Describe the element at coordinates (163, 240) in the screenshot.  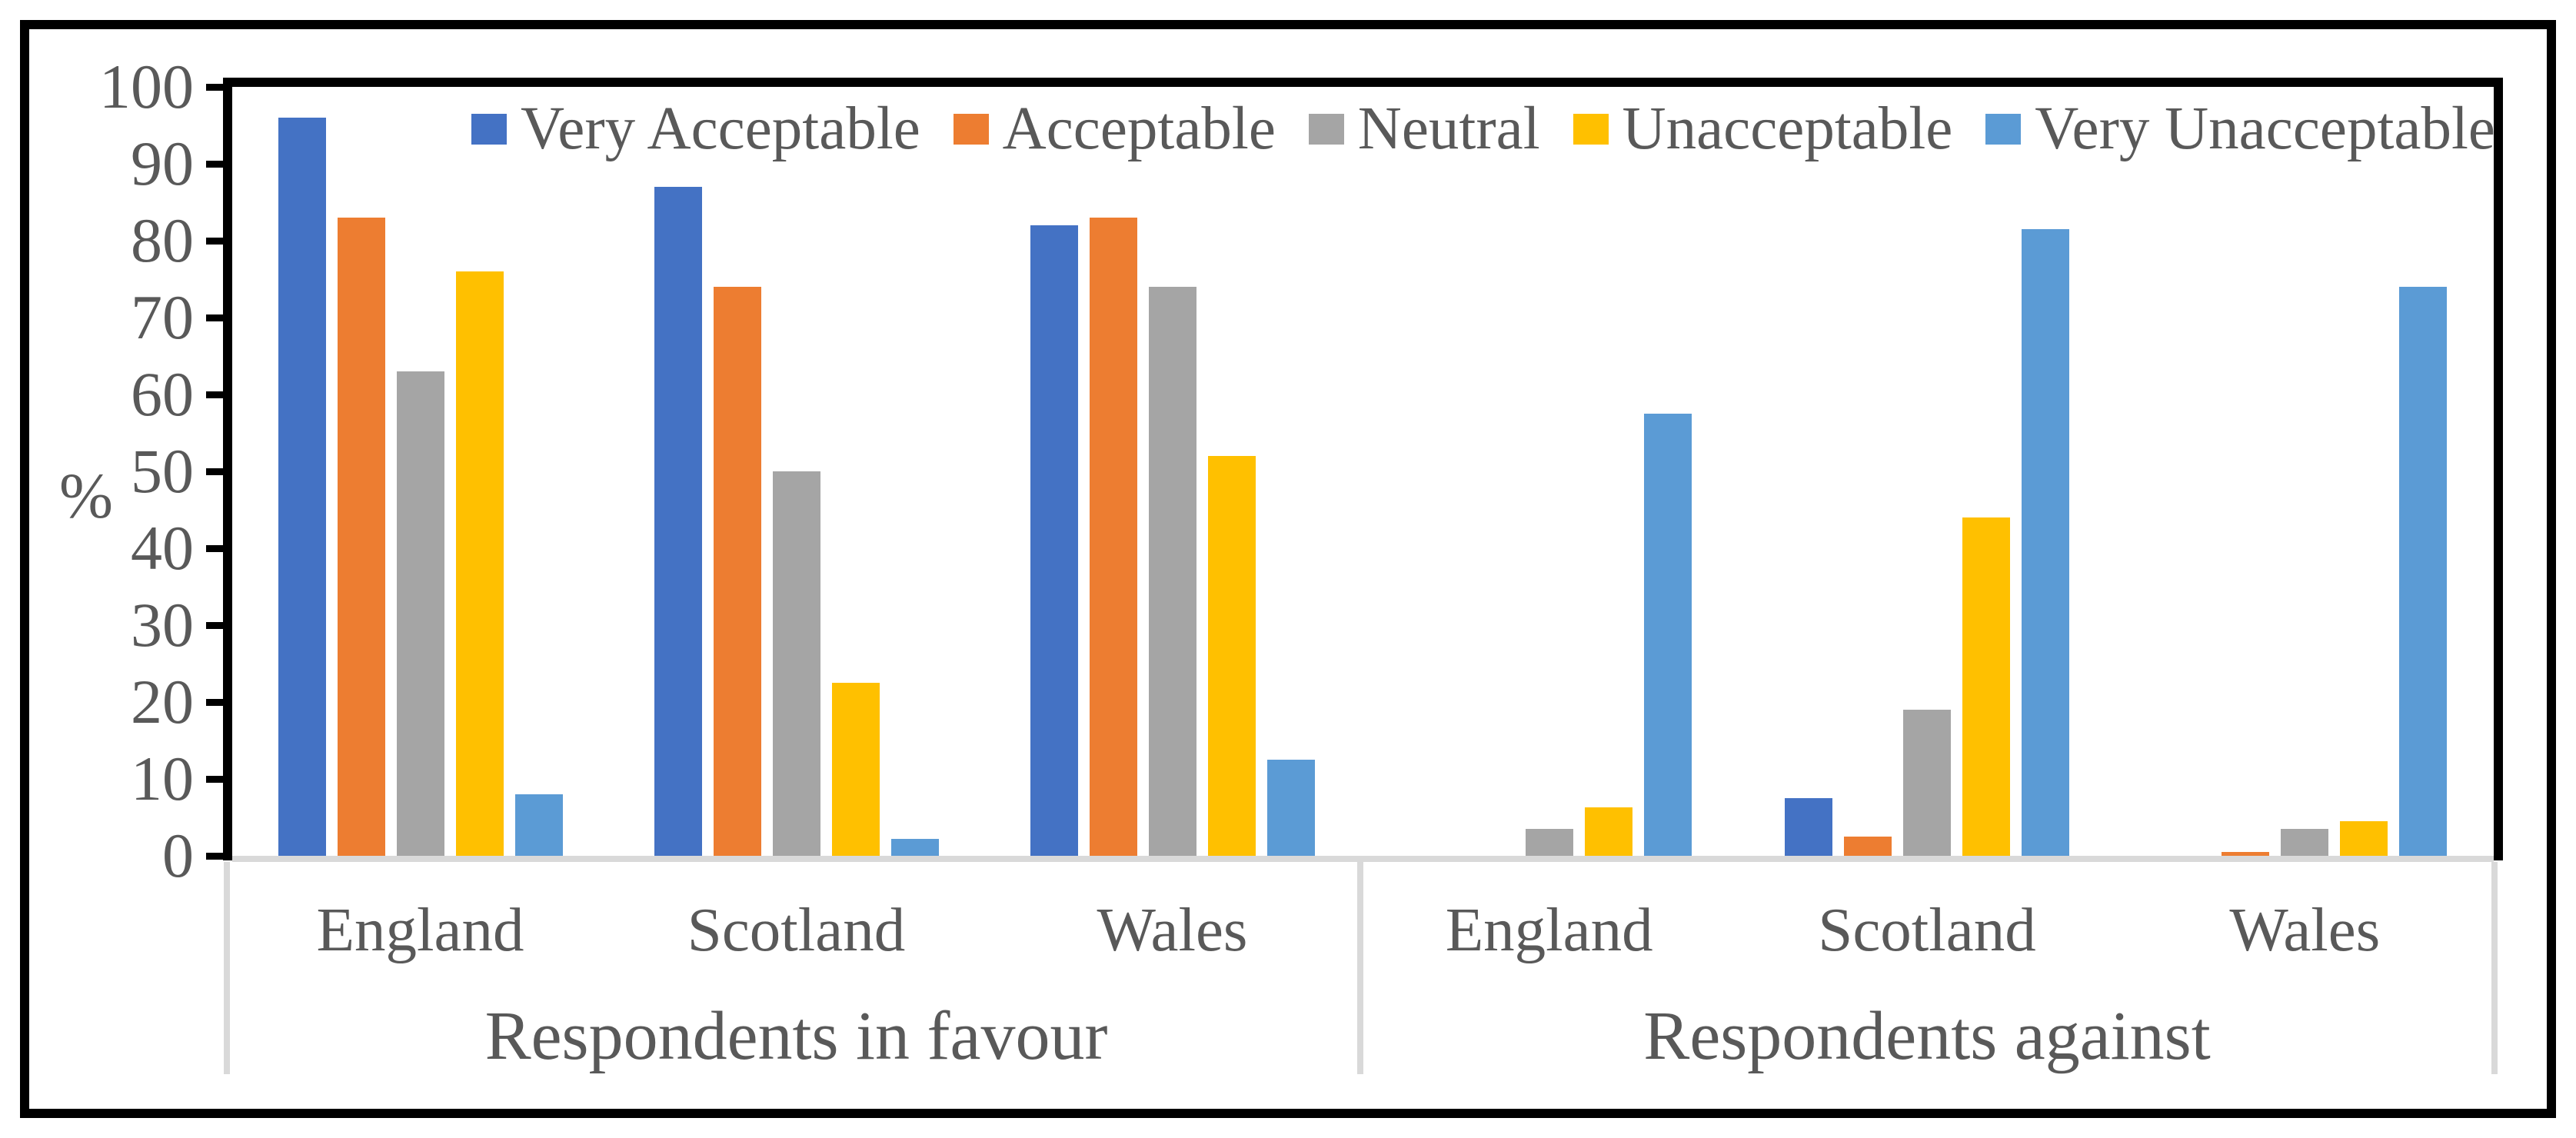
I see `y-tick-label-80: 80` at that location.